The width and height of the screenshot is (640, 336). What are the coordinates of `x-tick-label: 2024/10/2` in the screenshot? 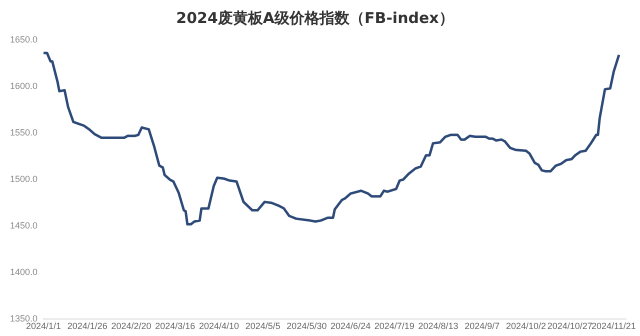 It's located at (526, 326).